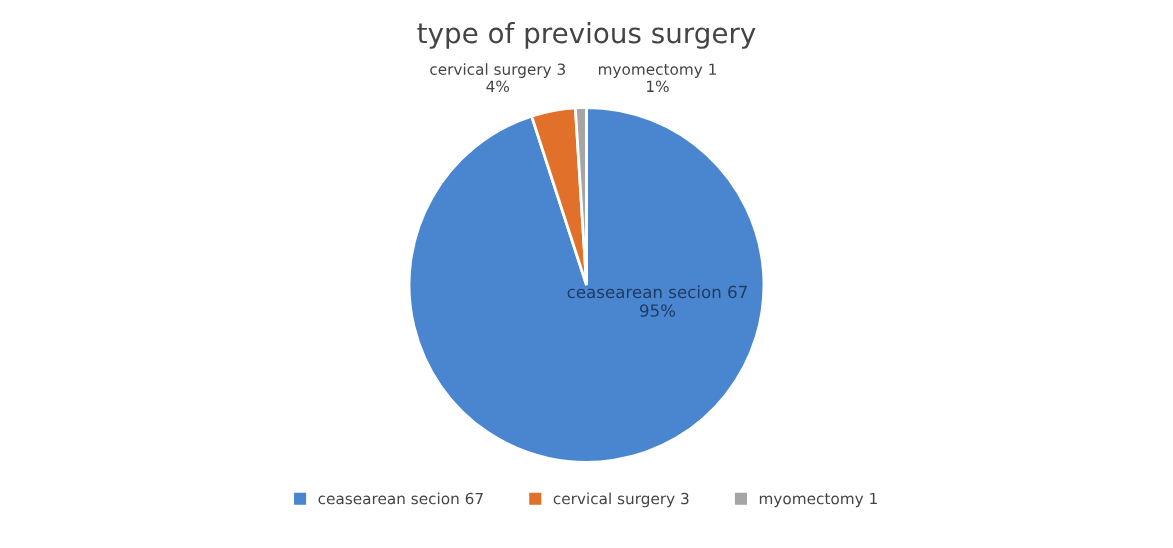  What do you see at coordinates (658, 310) in the screenshot?
I see `data-label: 95%` at bounding box center [658, 310].